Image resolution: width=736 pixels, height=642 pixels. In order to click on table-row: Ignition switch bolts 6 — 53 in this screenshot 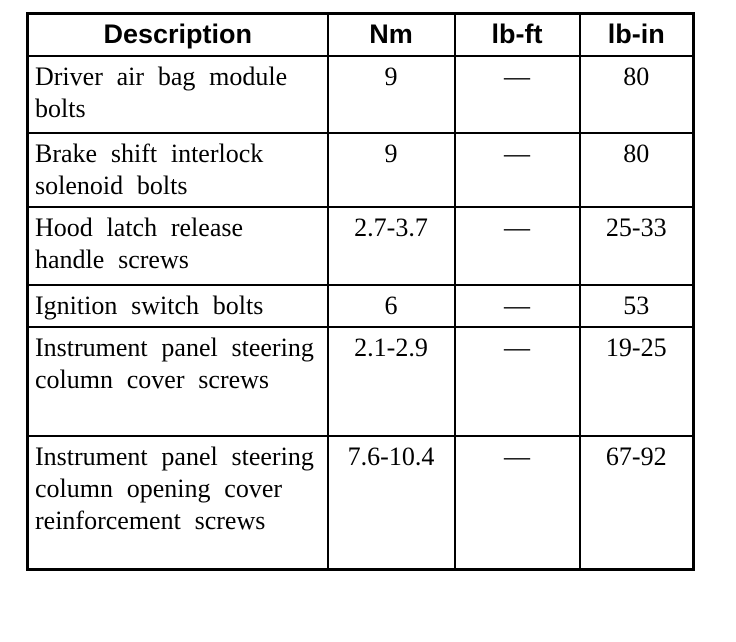, I will do `click(360, 305)`.